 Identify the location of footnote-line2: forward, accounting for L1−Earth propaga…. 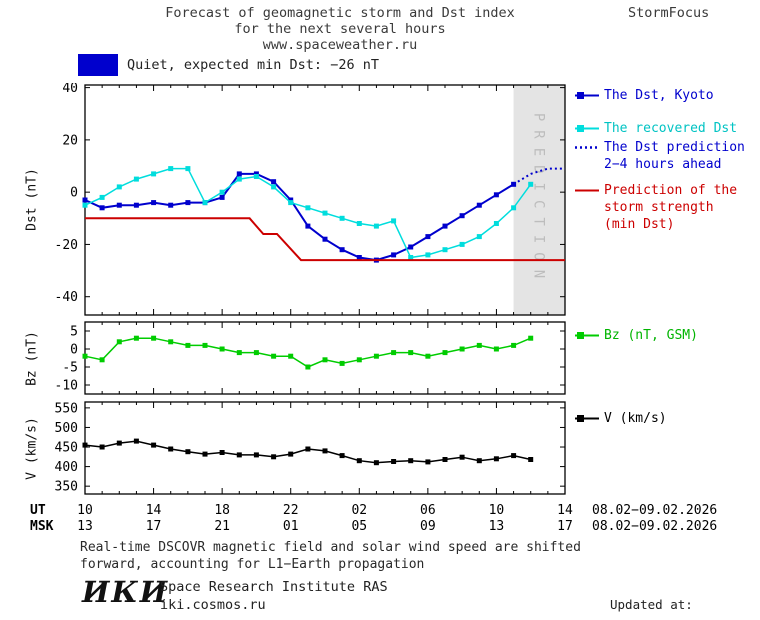
(252, 564).